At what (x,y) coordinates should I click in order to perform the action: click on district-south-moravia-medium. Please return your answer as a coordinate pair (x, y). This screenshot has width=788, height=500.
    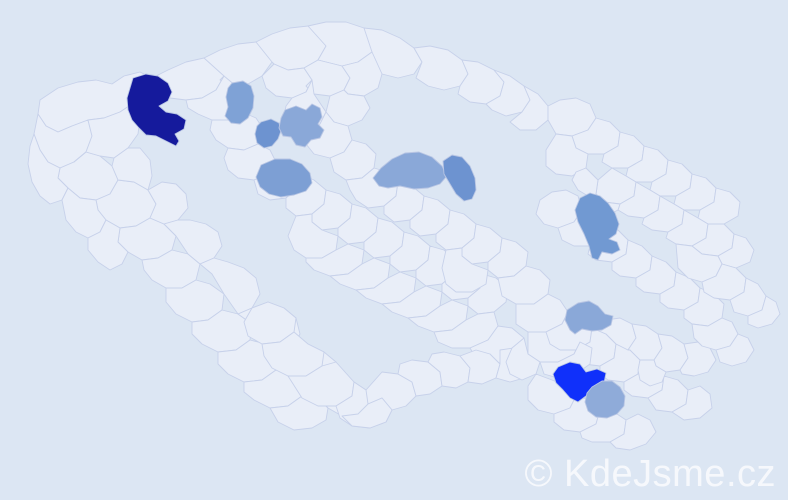
    Looking at the image, I should click on (605, 399).